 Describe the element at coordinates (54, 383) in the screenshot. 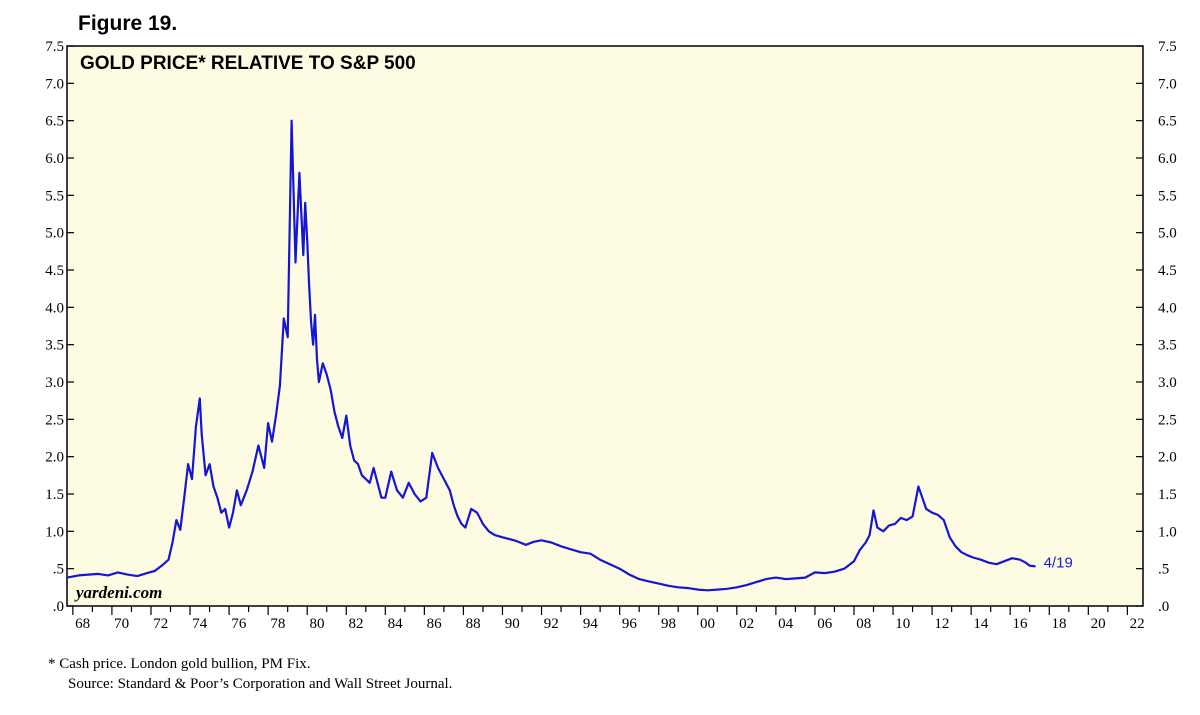

I see `y-tick-label-left: 3.0` at that location.